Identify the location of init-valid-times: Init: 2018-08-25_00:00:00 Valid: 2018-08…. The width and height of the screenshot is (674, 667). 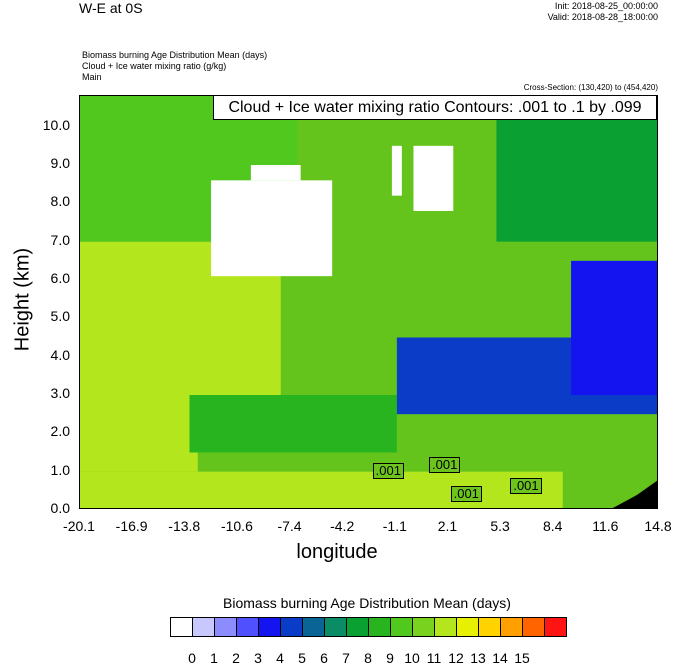
(603, 12).